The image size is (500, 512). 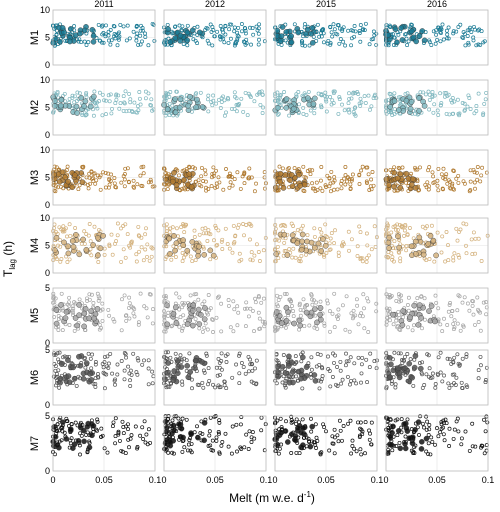 What do you see at coordinates (100, 315) in the screenshot?
I see `panel-M5-2011: 05` at bounding box center [100, 315].